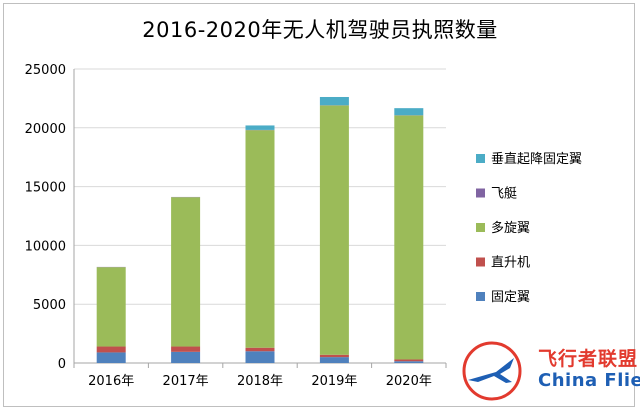 This screenshot has height=412, width=640. What do you see at coordinates (510, 228) in the screenshot?
I see `legend-label: 多旋翼` at bounding box center [510, 228].